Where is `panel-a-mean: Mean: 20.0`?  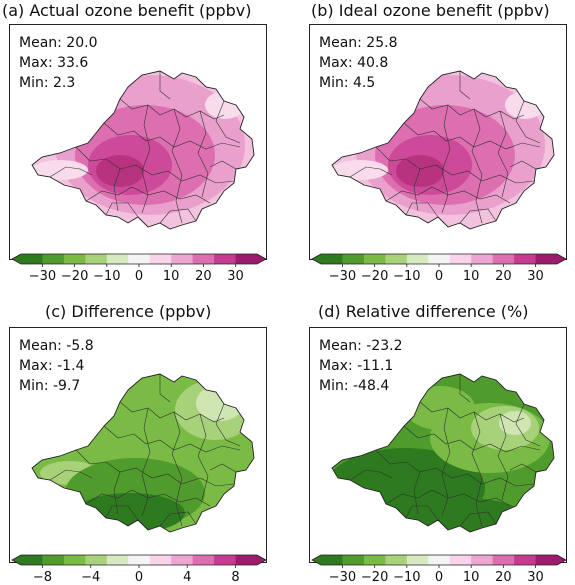 panel-a-mean: Mean: 20.0 is located at coordinates (58, 43).